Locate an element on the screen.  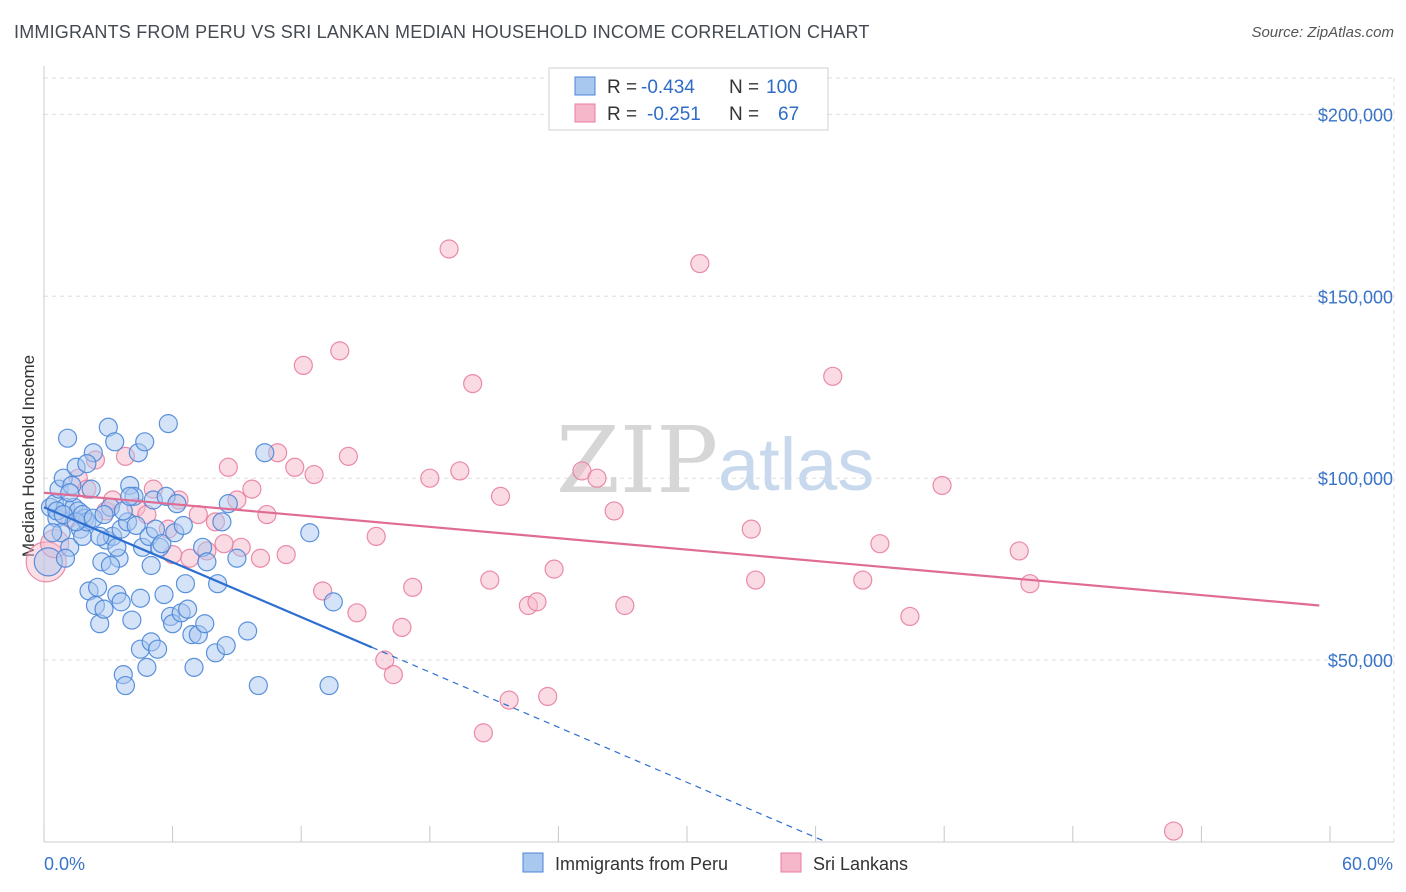
series-legend-label-sri-lankans: Sri Lankans is located at coordinates (860, 864).